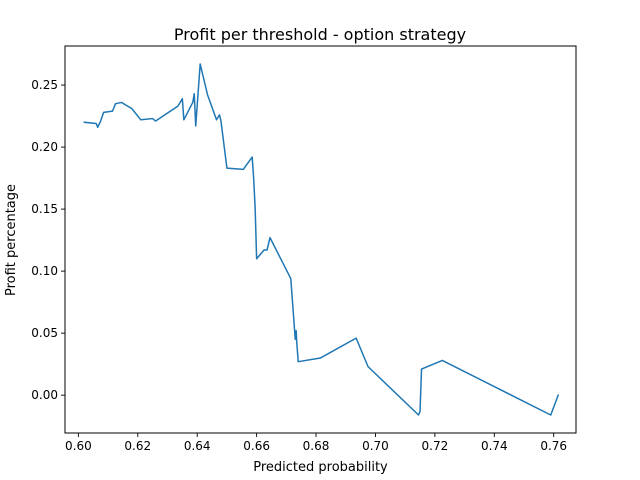 Image resolution: width=640 pixels, height=480 pixels. I want to click on y-tick-label: 0.20, so click(44, 147).